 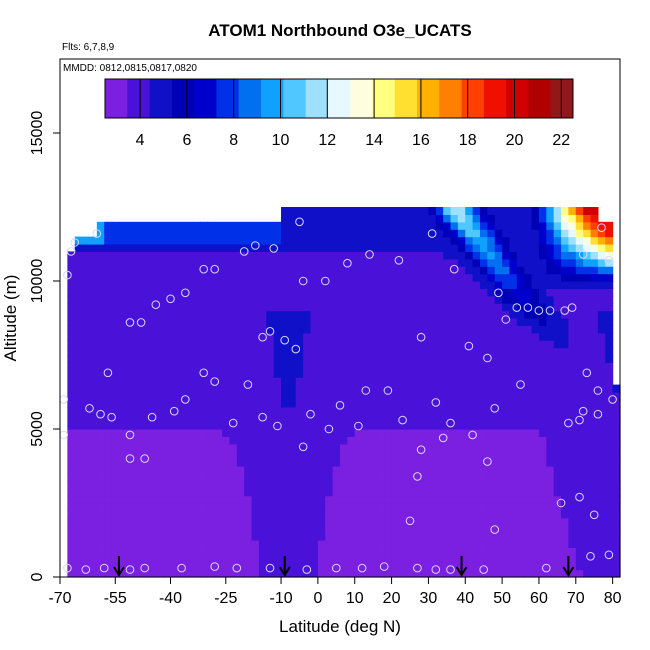 I want to click on x-tick-label: 20, so click(x=392, y=598).